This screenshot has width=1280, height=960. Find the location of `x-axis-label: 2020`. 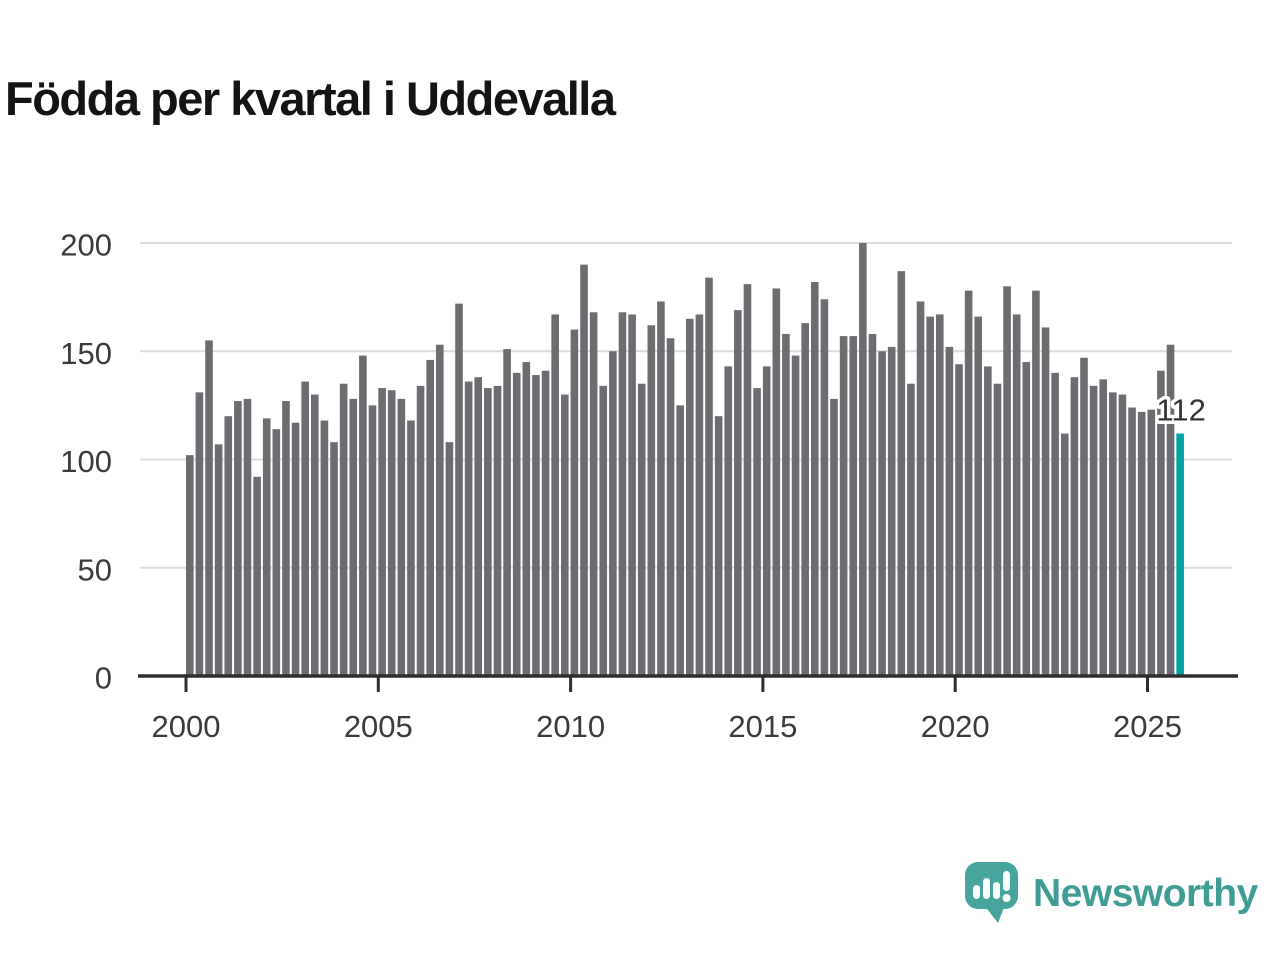

x-axis-label: 2020 is located at coordinates (955, 726).